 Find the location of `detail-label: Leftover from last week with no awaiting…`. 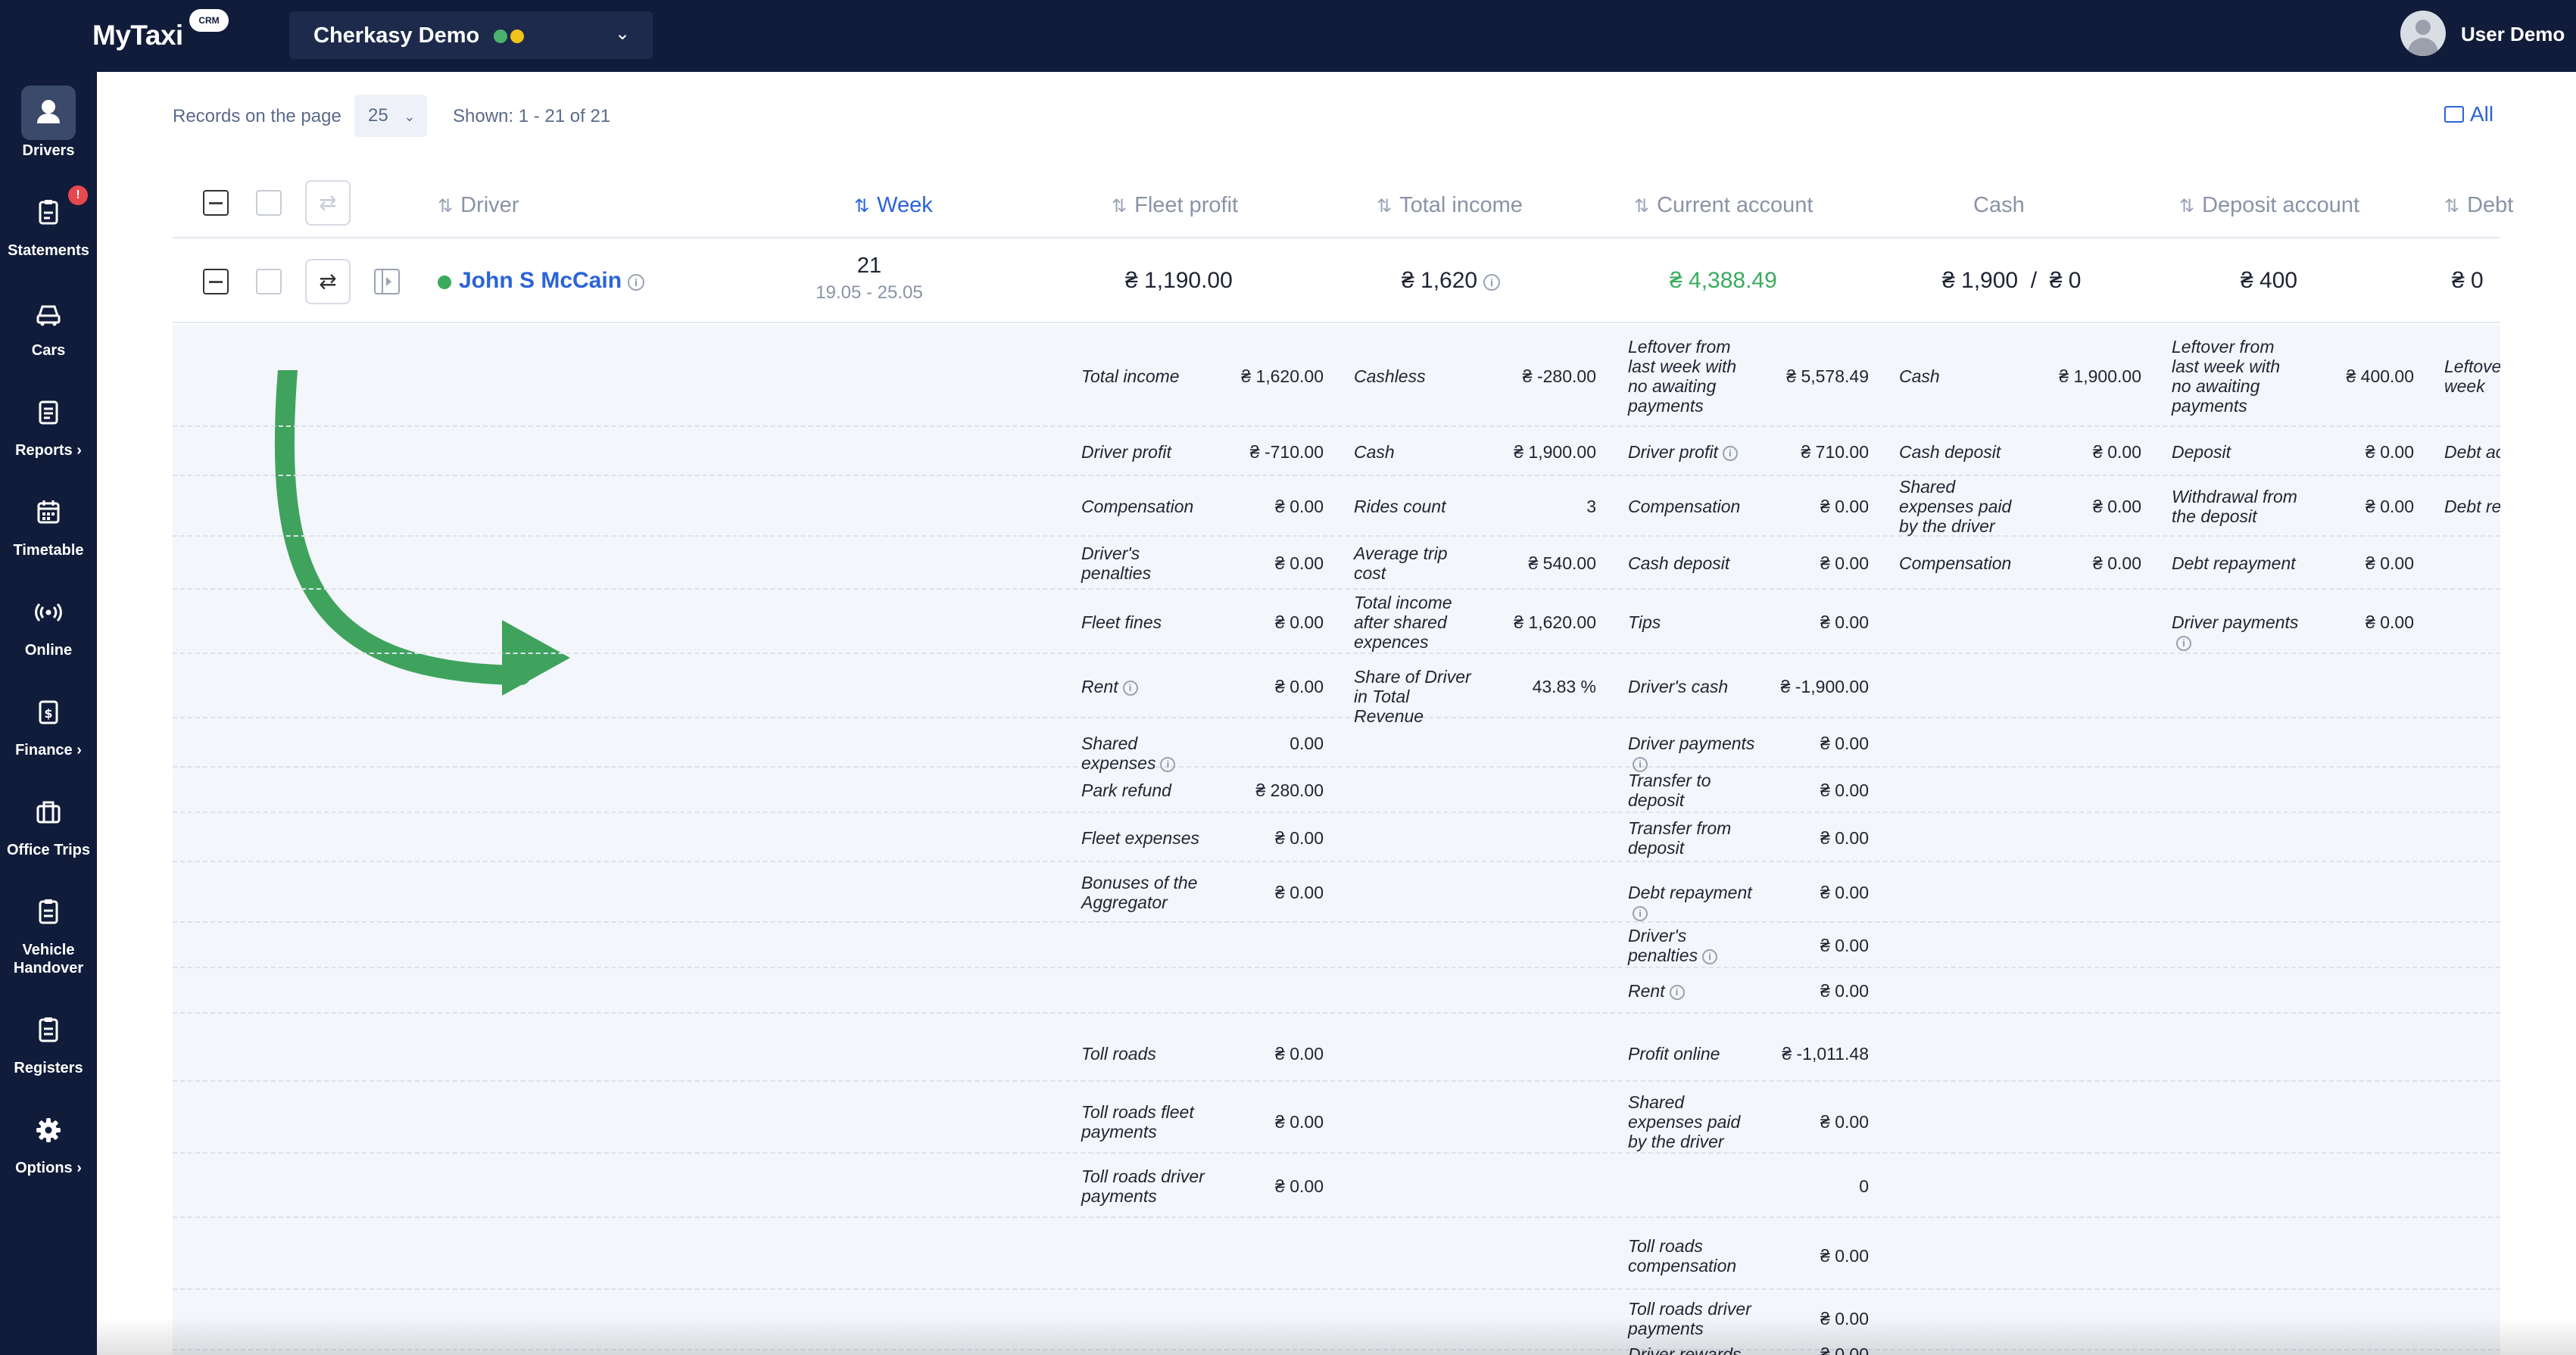

detail-label: Leftover from last week with no awaiting… is located at coordinates (1682, 376).